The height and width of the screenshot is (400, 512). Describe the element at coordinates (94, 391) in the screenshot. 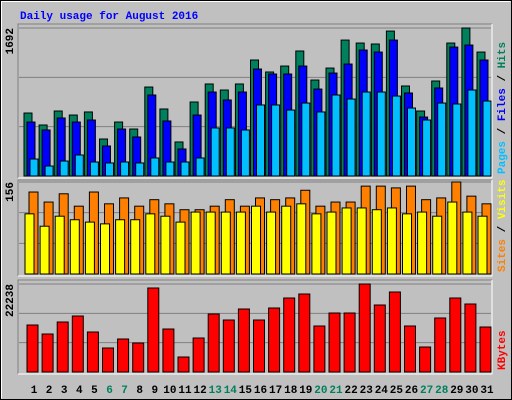

I see `x-tick-label: 5` at that location.